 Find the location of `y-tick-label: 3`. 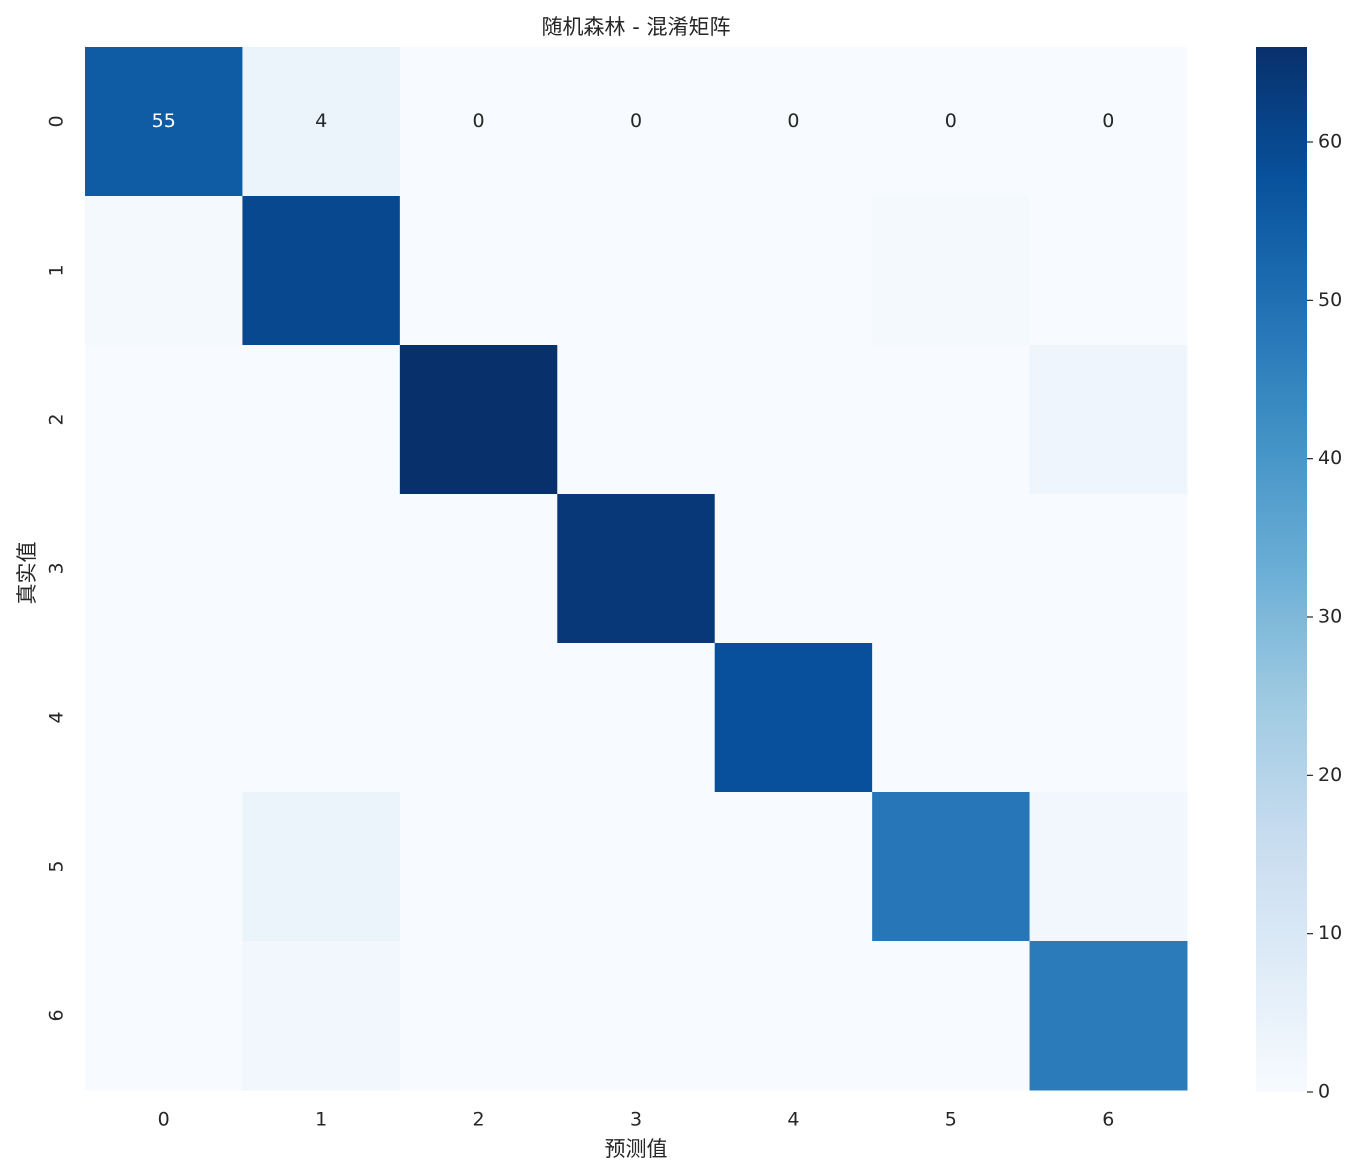

y-tick-label: 3 is located at coordinates (57, 568).